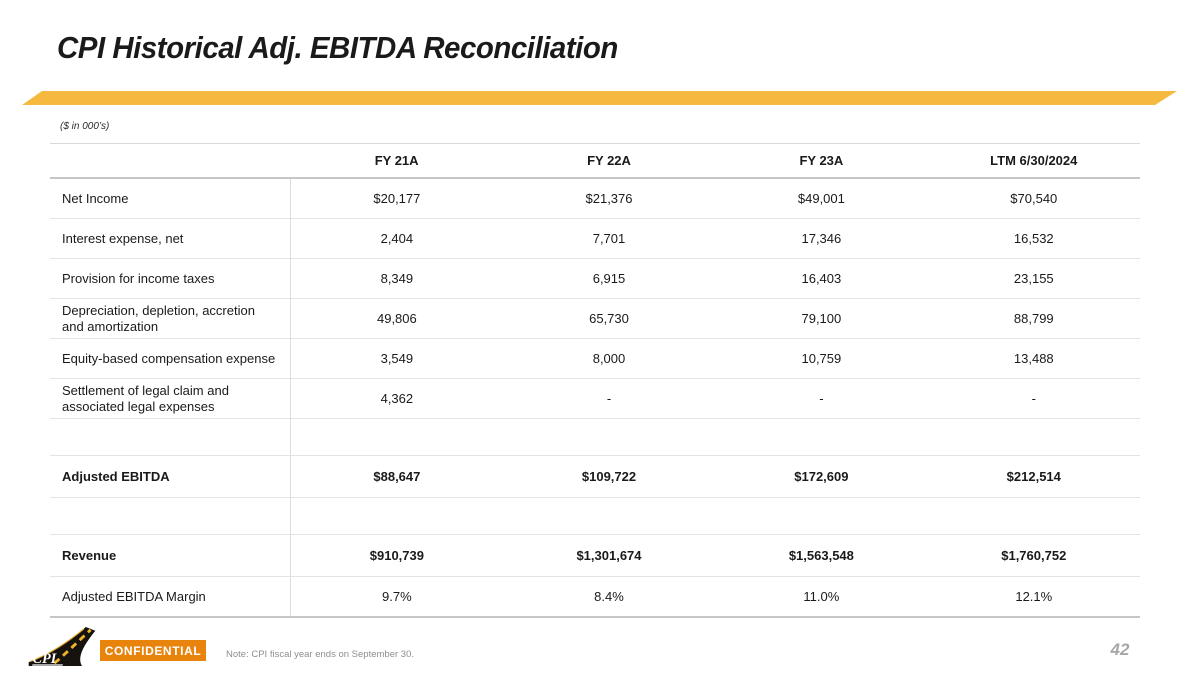 The width and height of the screenshot is (1200, 675). Describe the element at coordinates (609, 318) in the screenshot. I see `cell-value: 65,730` at that location.